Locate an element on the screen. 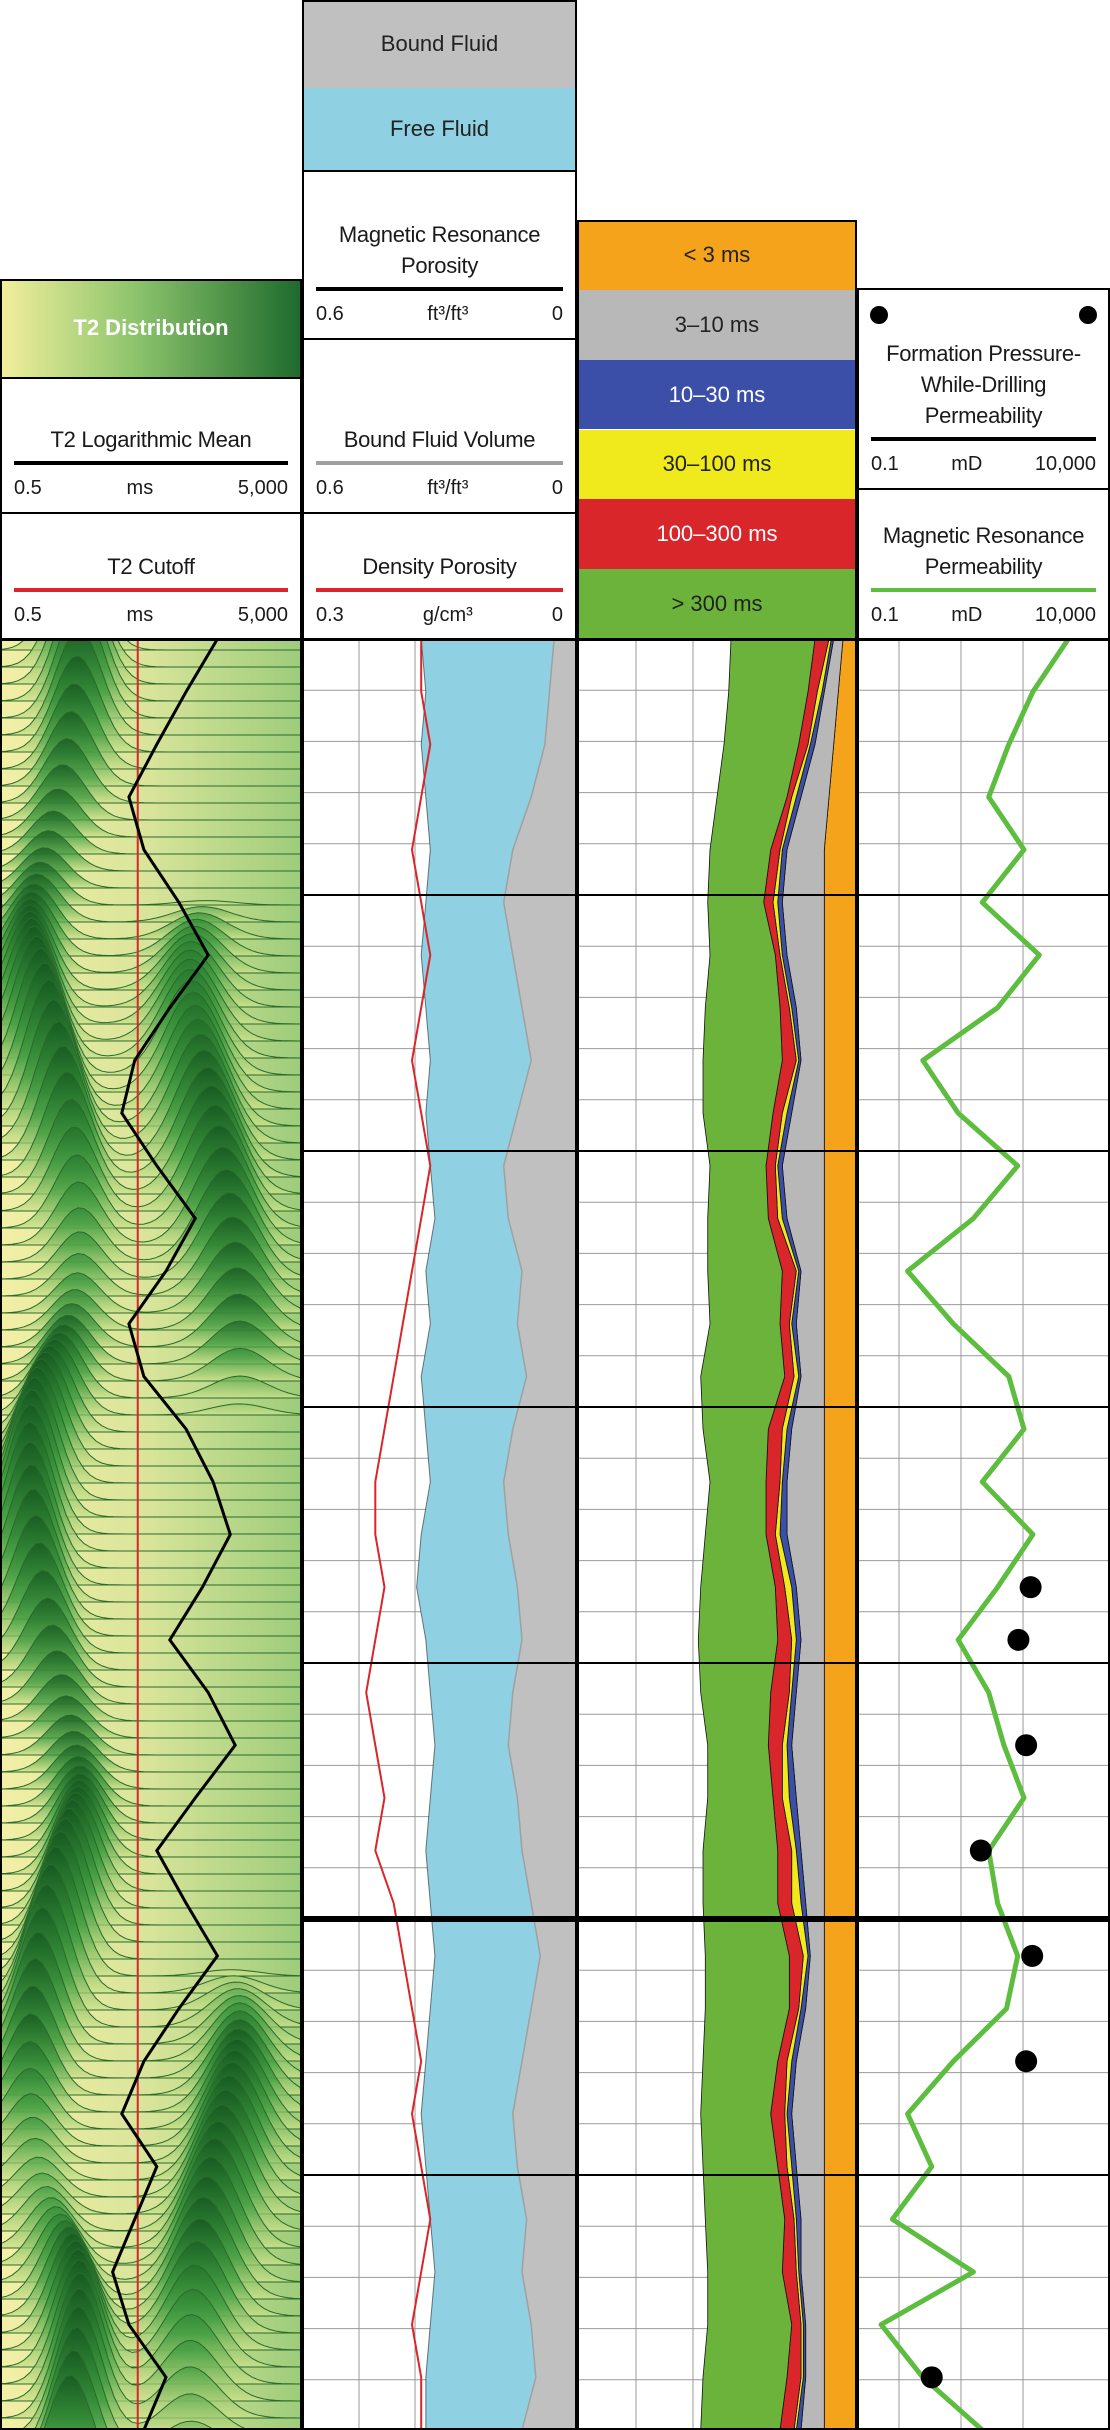 Image resolution: width=1110 pixels, height=2430 pixels. curve-name: Magnetic Resonance Permeability is located at coordinates (983, 551).